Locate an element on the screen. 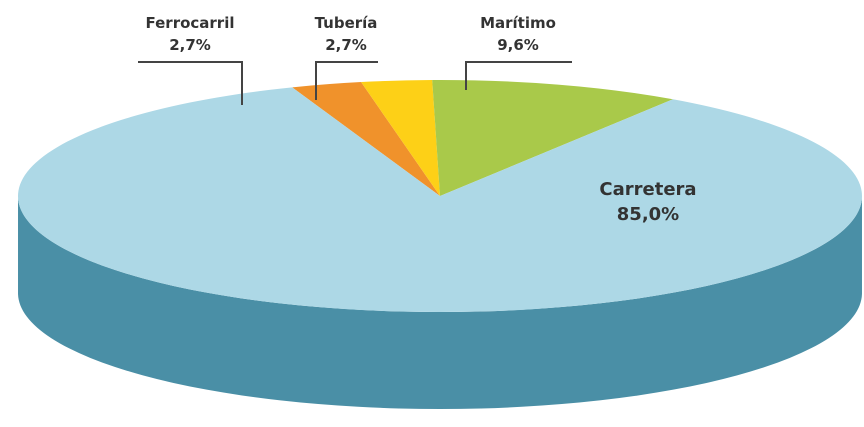  pie-slice-marítimo is located at coordinates (552, 138).